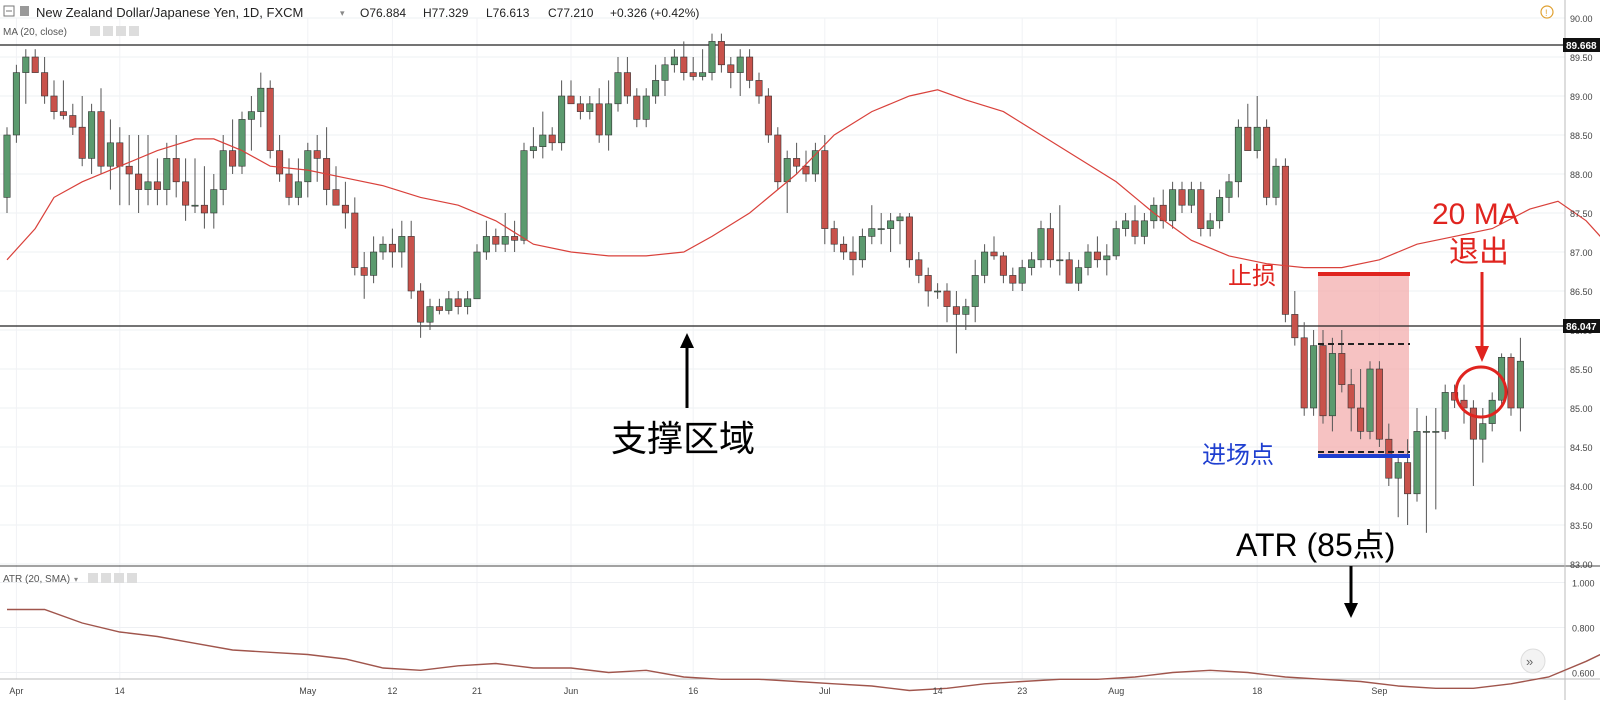 The height and width of the screenshot is (705, 1600). I want to click on close-icon, so click(134, 31).